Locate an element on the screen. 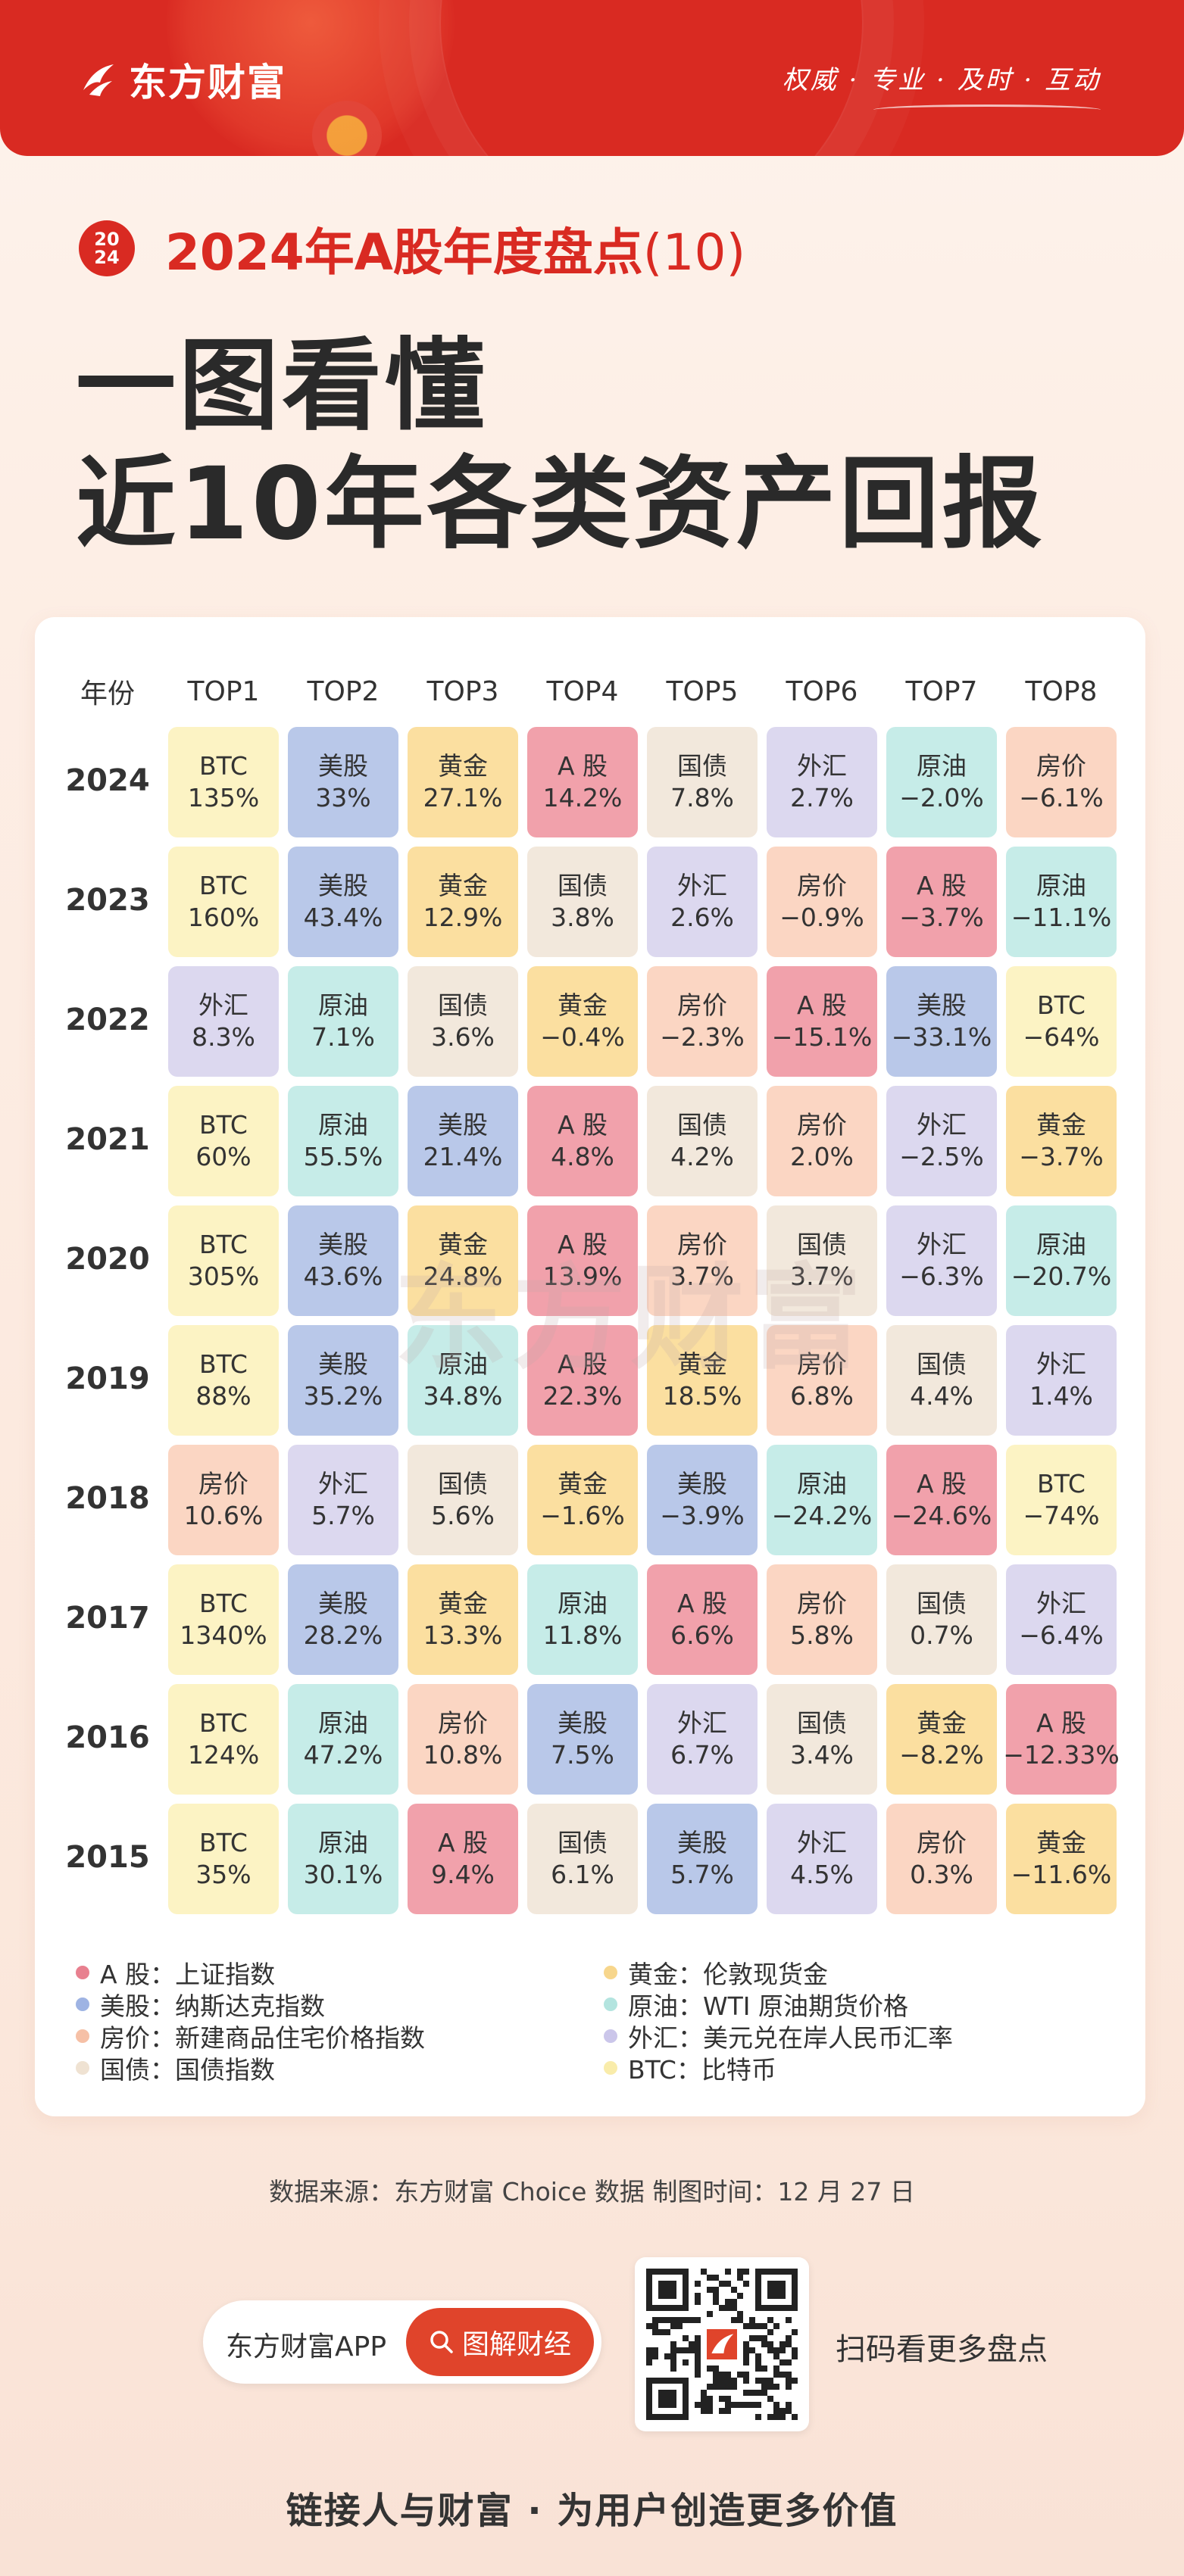 The image size is (1184, 2576). asset-cell: BTC 160% is located at coordinates (224, 902).